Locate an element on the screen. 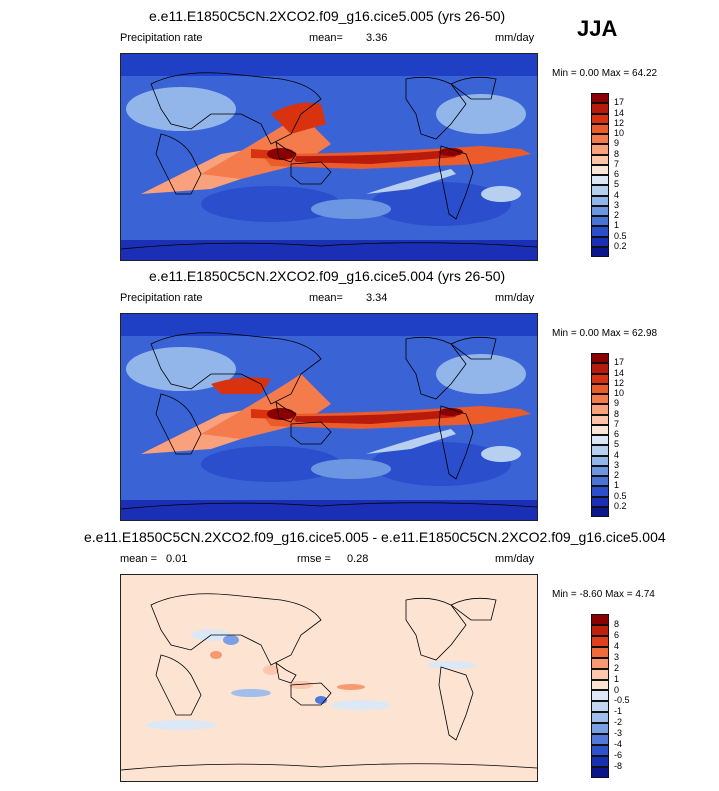 The image size is (719, 791). panel2-min-max: Min = 0.00 Max = 62.98 is located at coordinates (605, 333).